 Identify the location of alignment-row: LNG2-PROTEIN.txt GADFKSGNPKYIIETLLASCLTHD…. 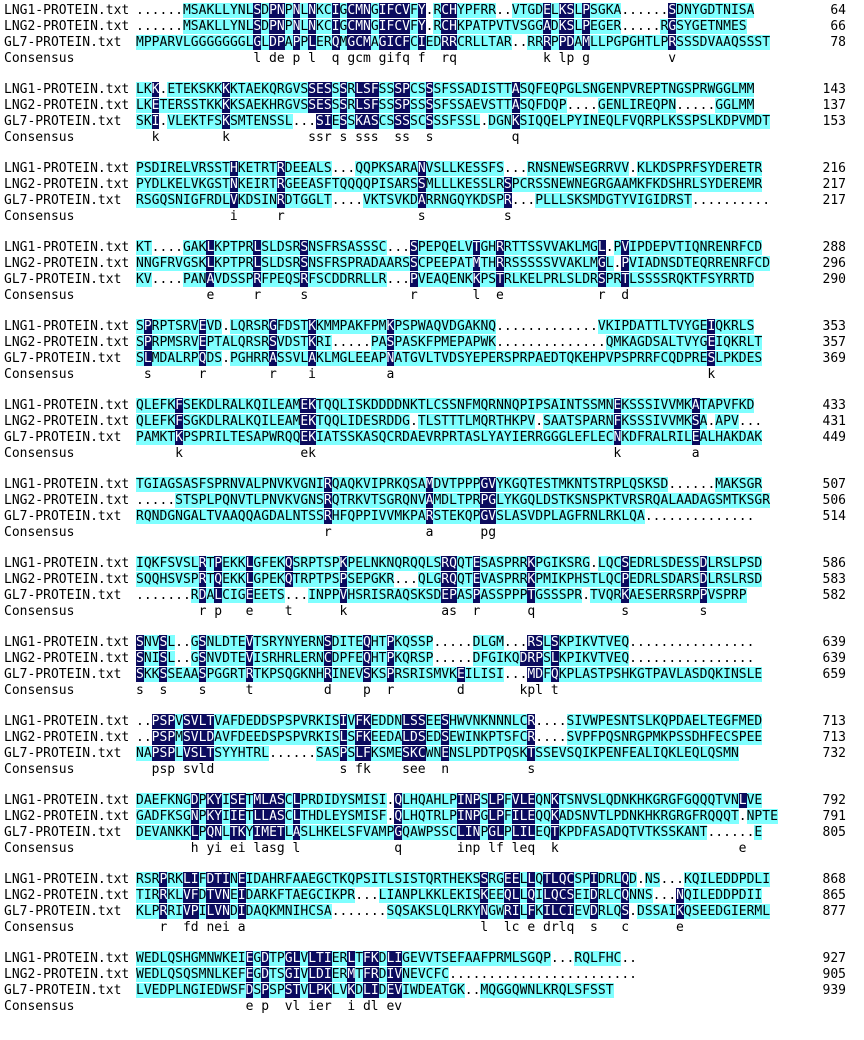
(434, 817).